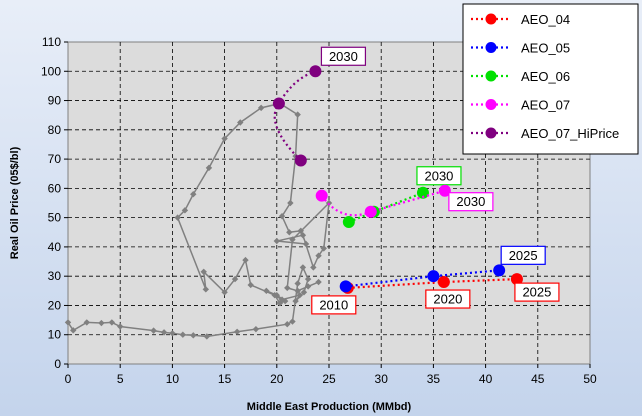  I want to click on y-axis-label: Real Oil Price (05$/bl), so click(15, 202).